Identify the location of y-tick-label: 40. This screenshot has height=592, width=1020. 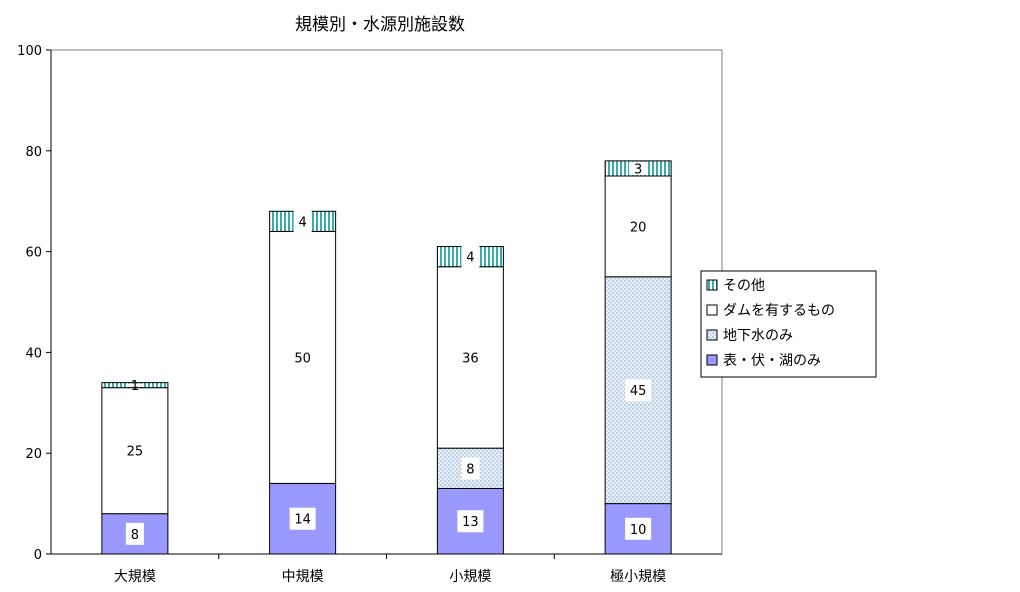
(33, 353).